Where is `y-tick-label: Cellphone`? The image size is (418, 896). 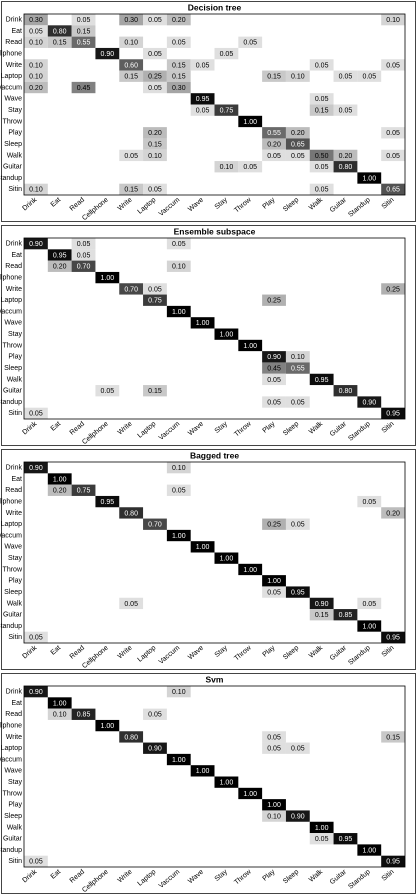
y-tick-label: Cellphone is located at coordinates (11, 53).